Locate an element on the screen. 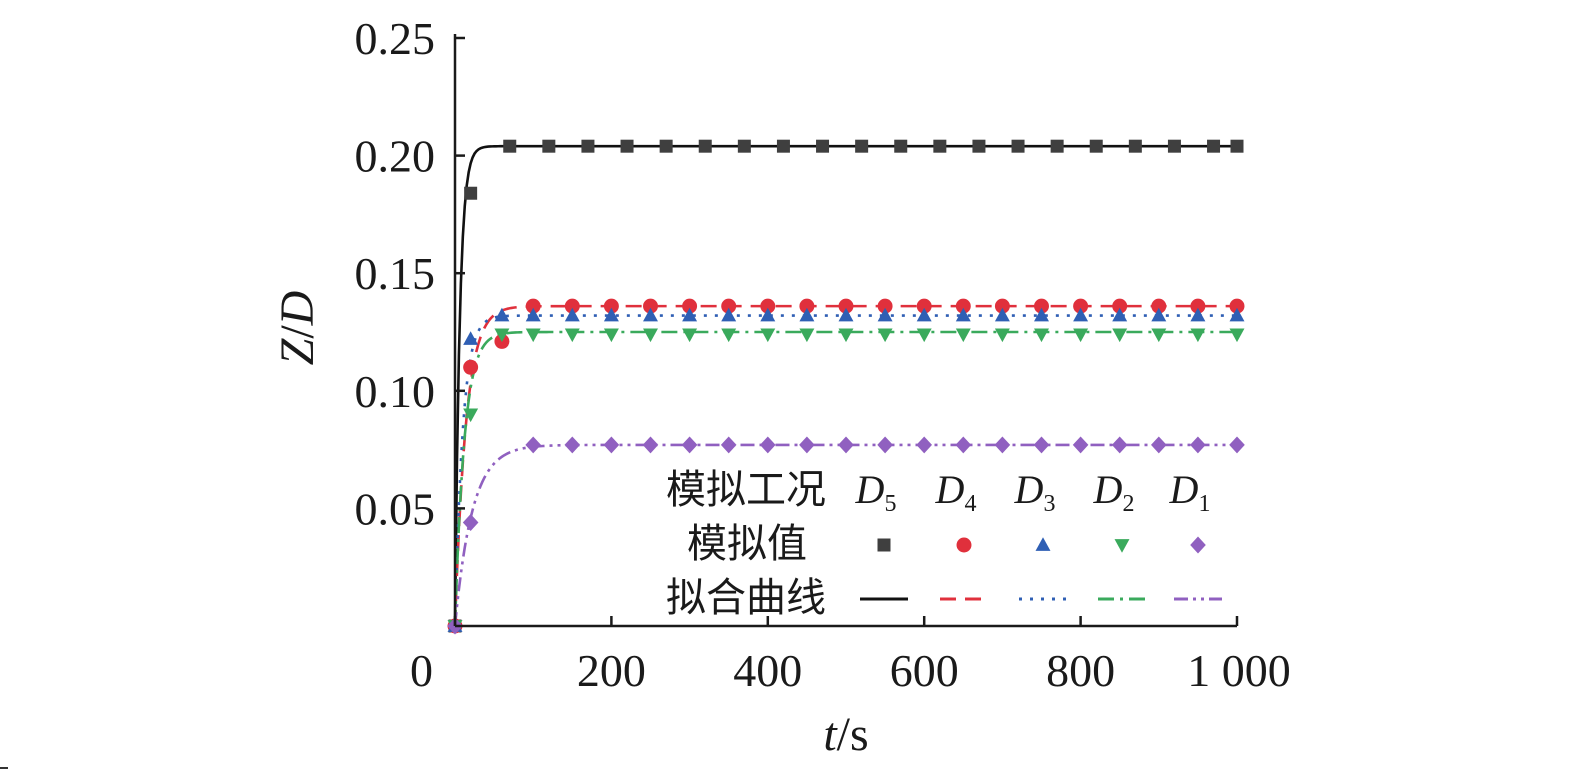 The width and height of the screenshot is (1575, 778). legend-marker-D4 is located at coordinates (964, 545).